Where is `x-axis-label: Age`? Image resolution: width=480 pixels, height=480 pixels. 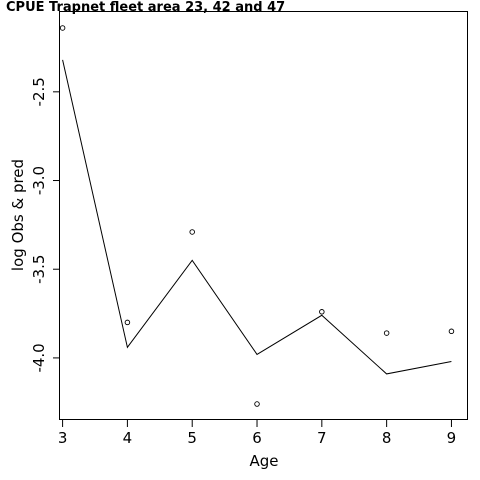 x-axis-label: Age is located at coordinates (263, 461).